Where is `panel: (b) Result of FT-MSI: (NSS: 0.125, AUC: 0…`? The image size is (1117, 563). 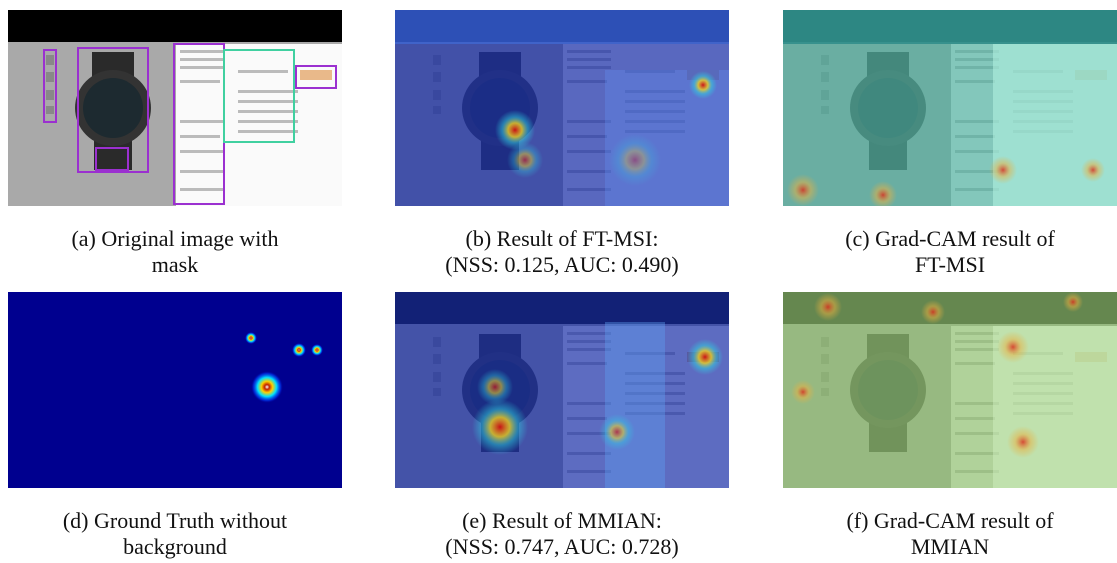 panel: (b) Result of FT-MSI: (NSS: 0.125, AUC: 0… is located at coordinates (562, 144).